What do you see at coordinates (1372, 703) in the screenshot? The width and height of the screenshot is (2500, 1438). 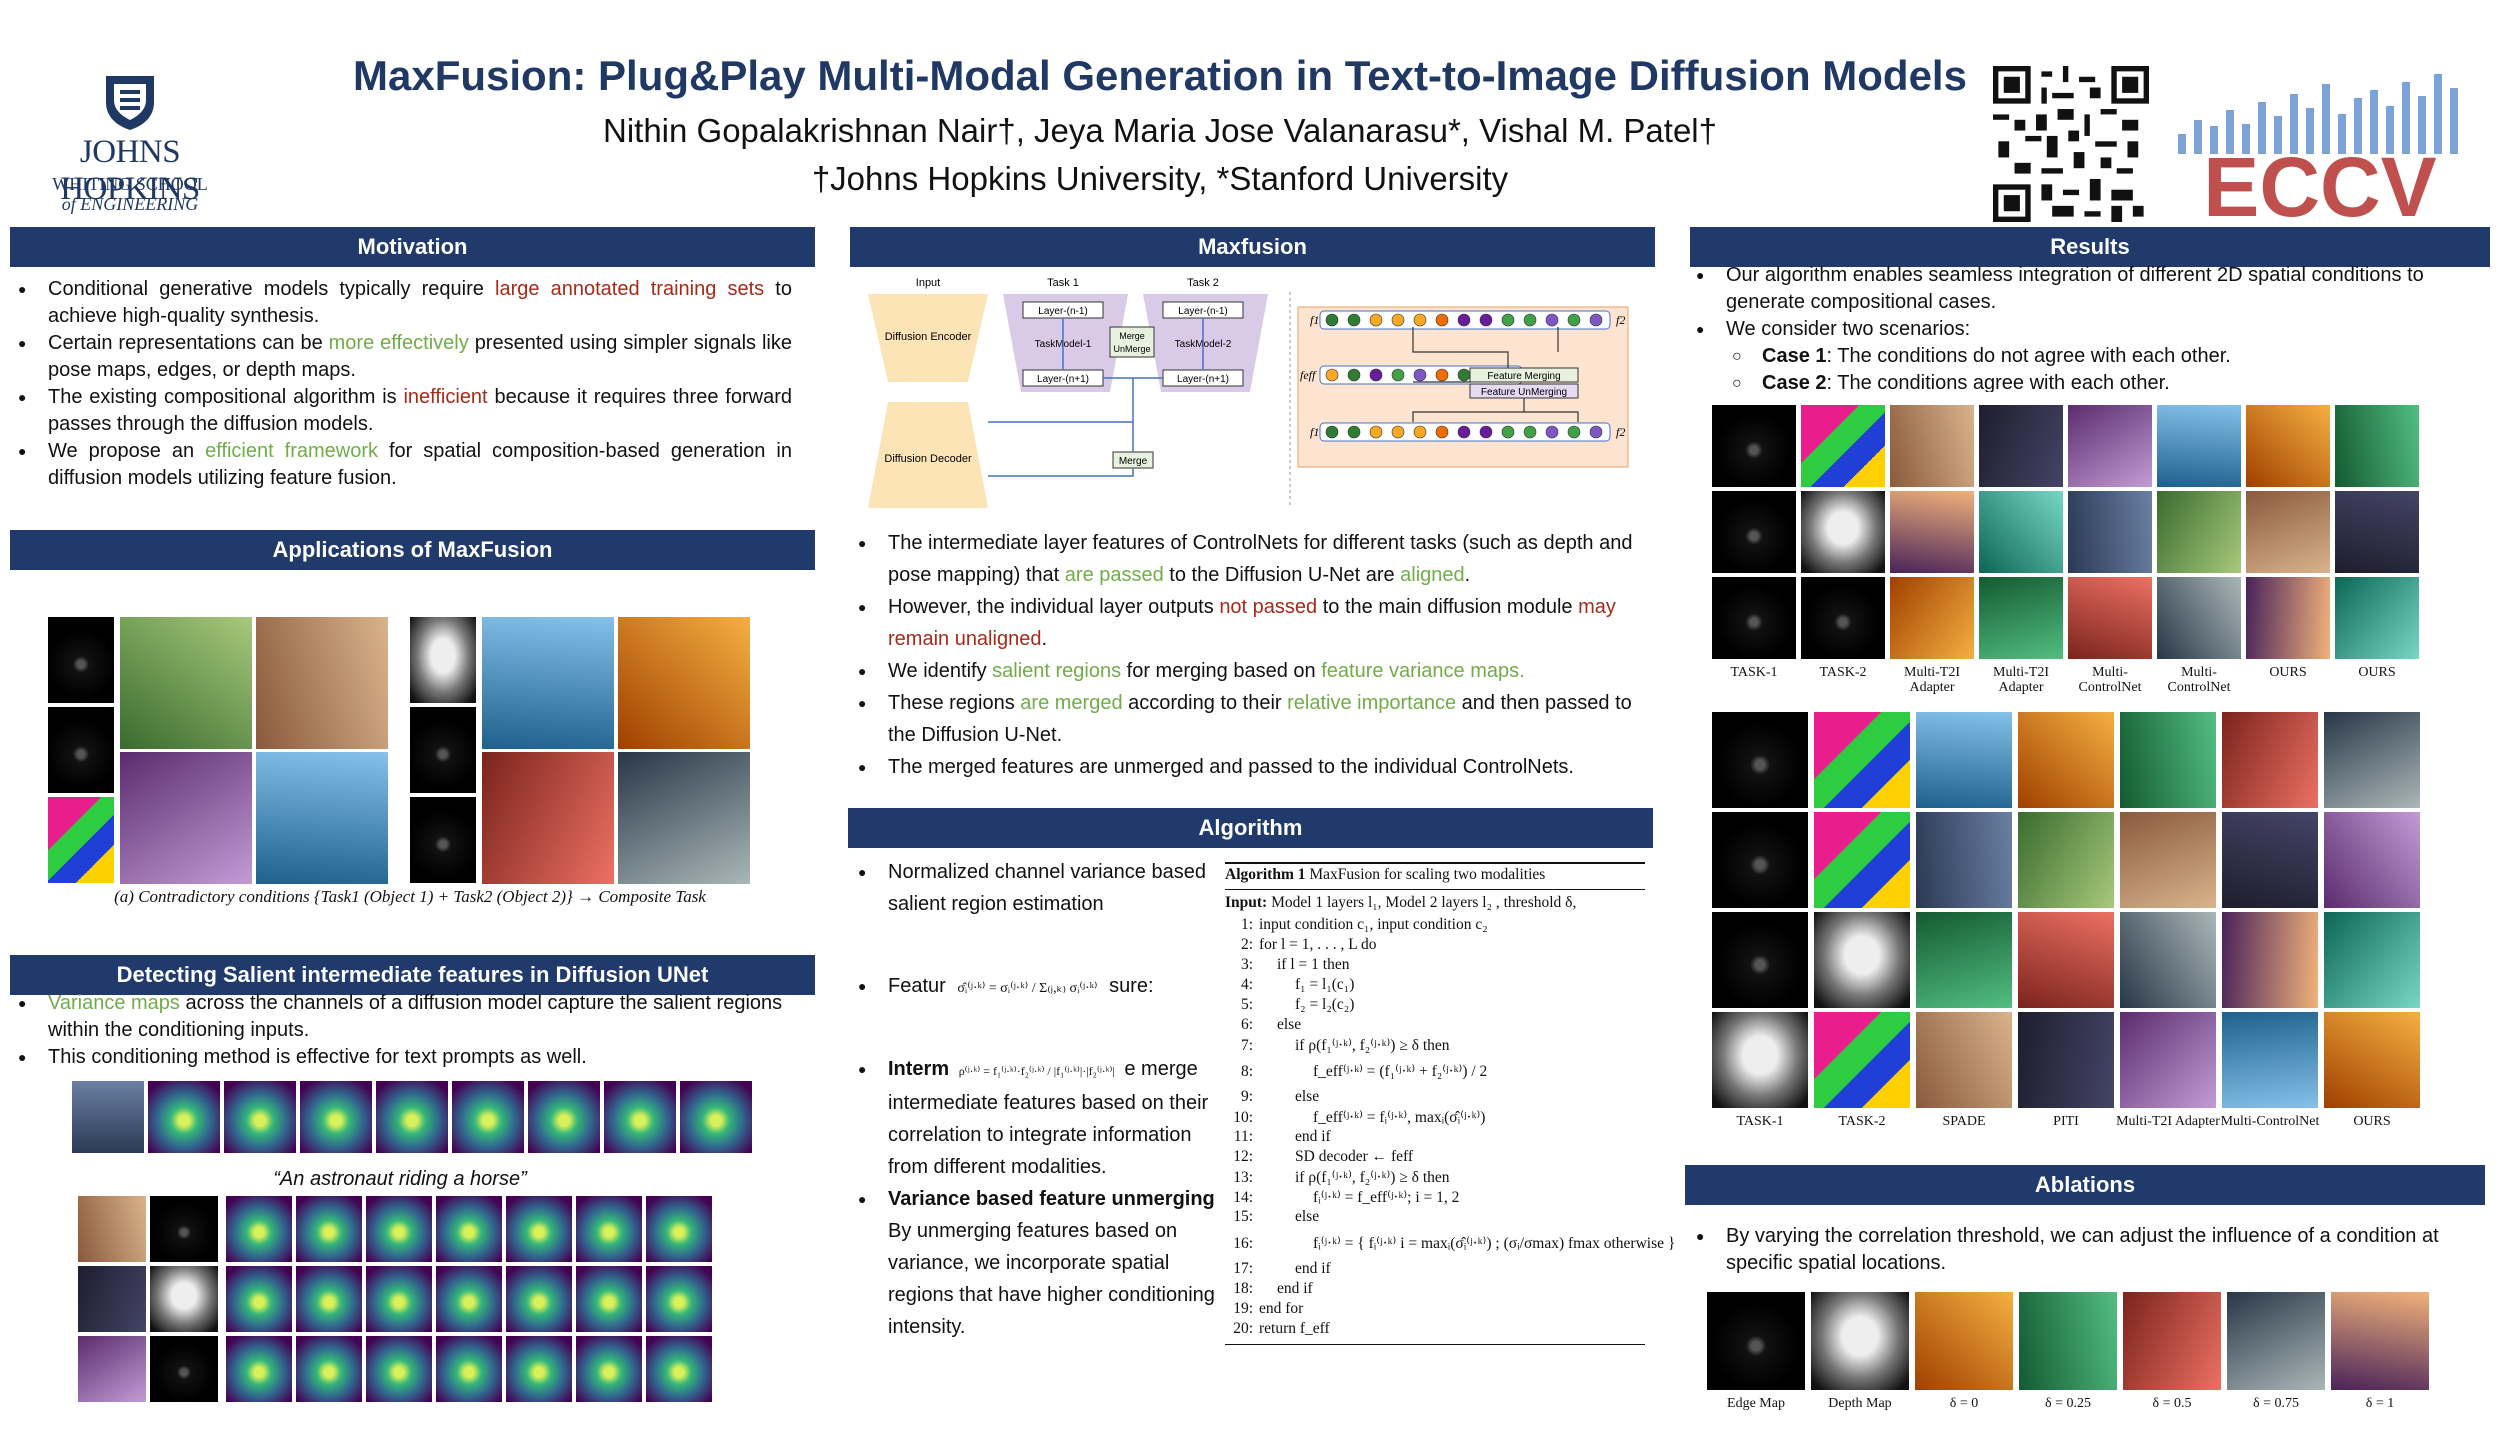 I see `maxfusion-text: relative importance` at bounding box center [1372, 703].